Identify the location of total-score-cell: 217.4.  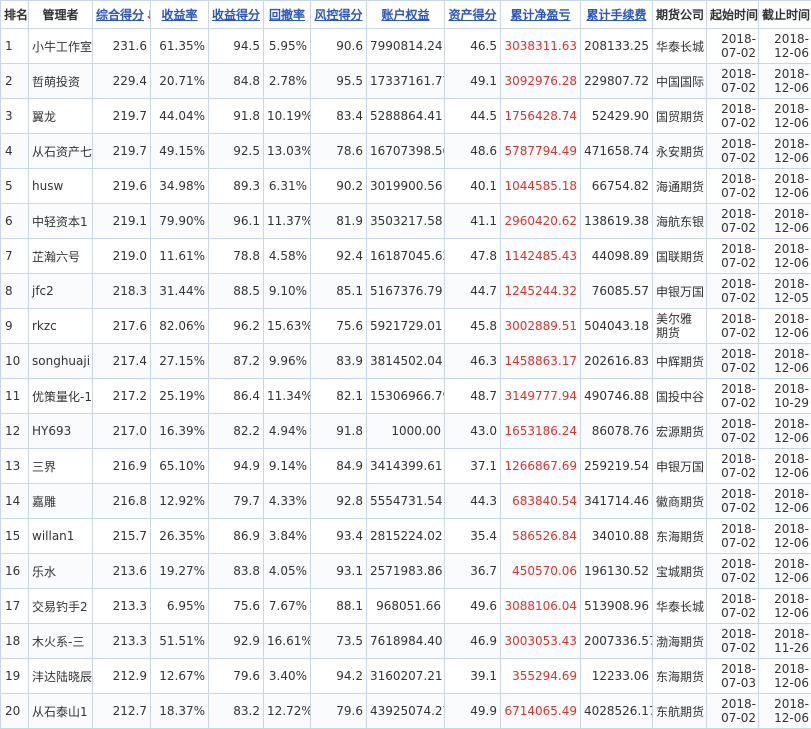
(122, 361).